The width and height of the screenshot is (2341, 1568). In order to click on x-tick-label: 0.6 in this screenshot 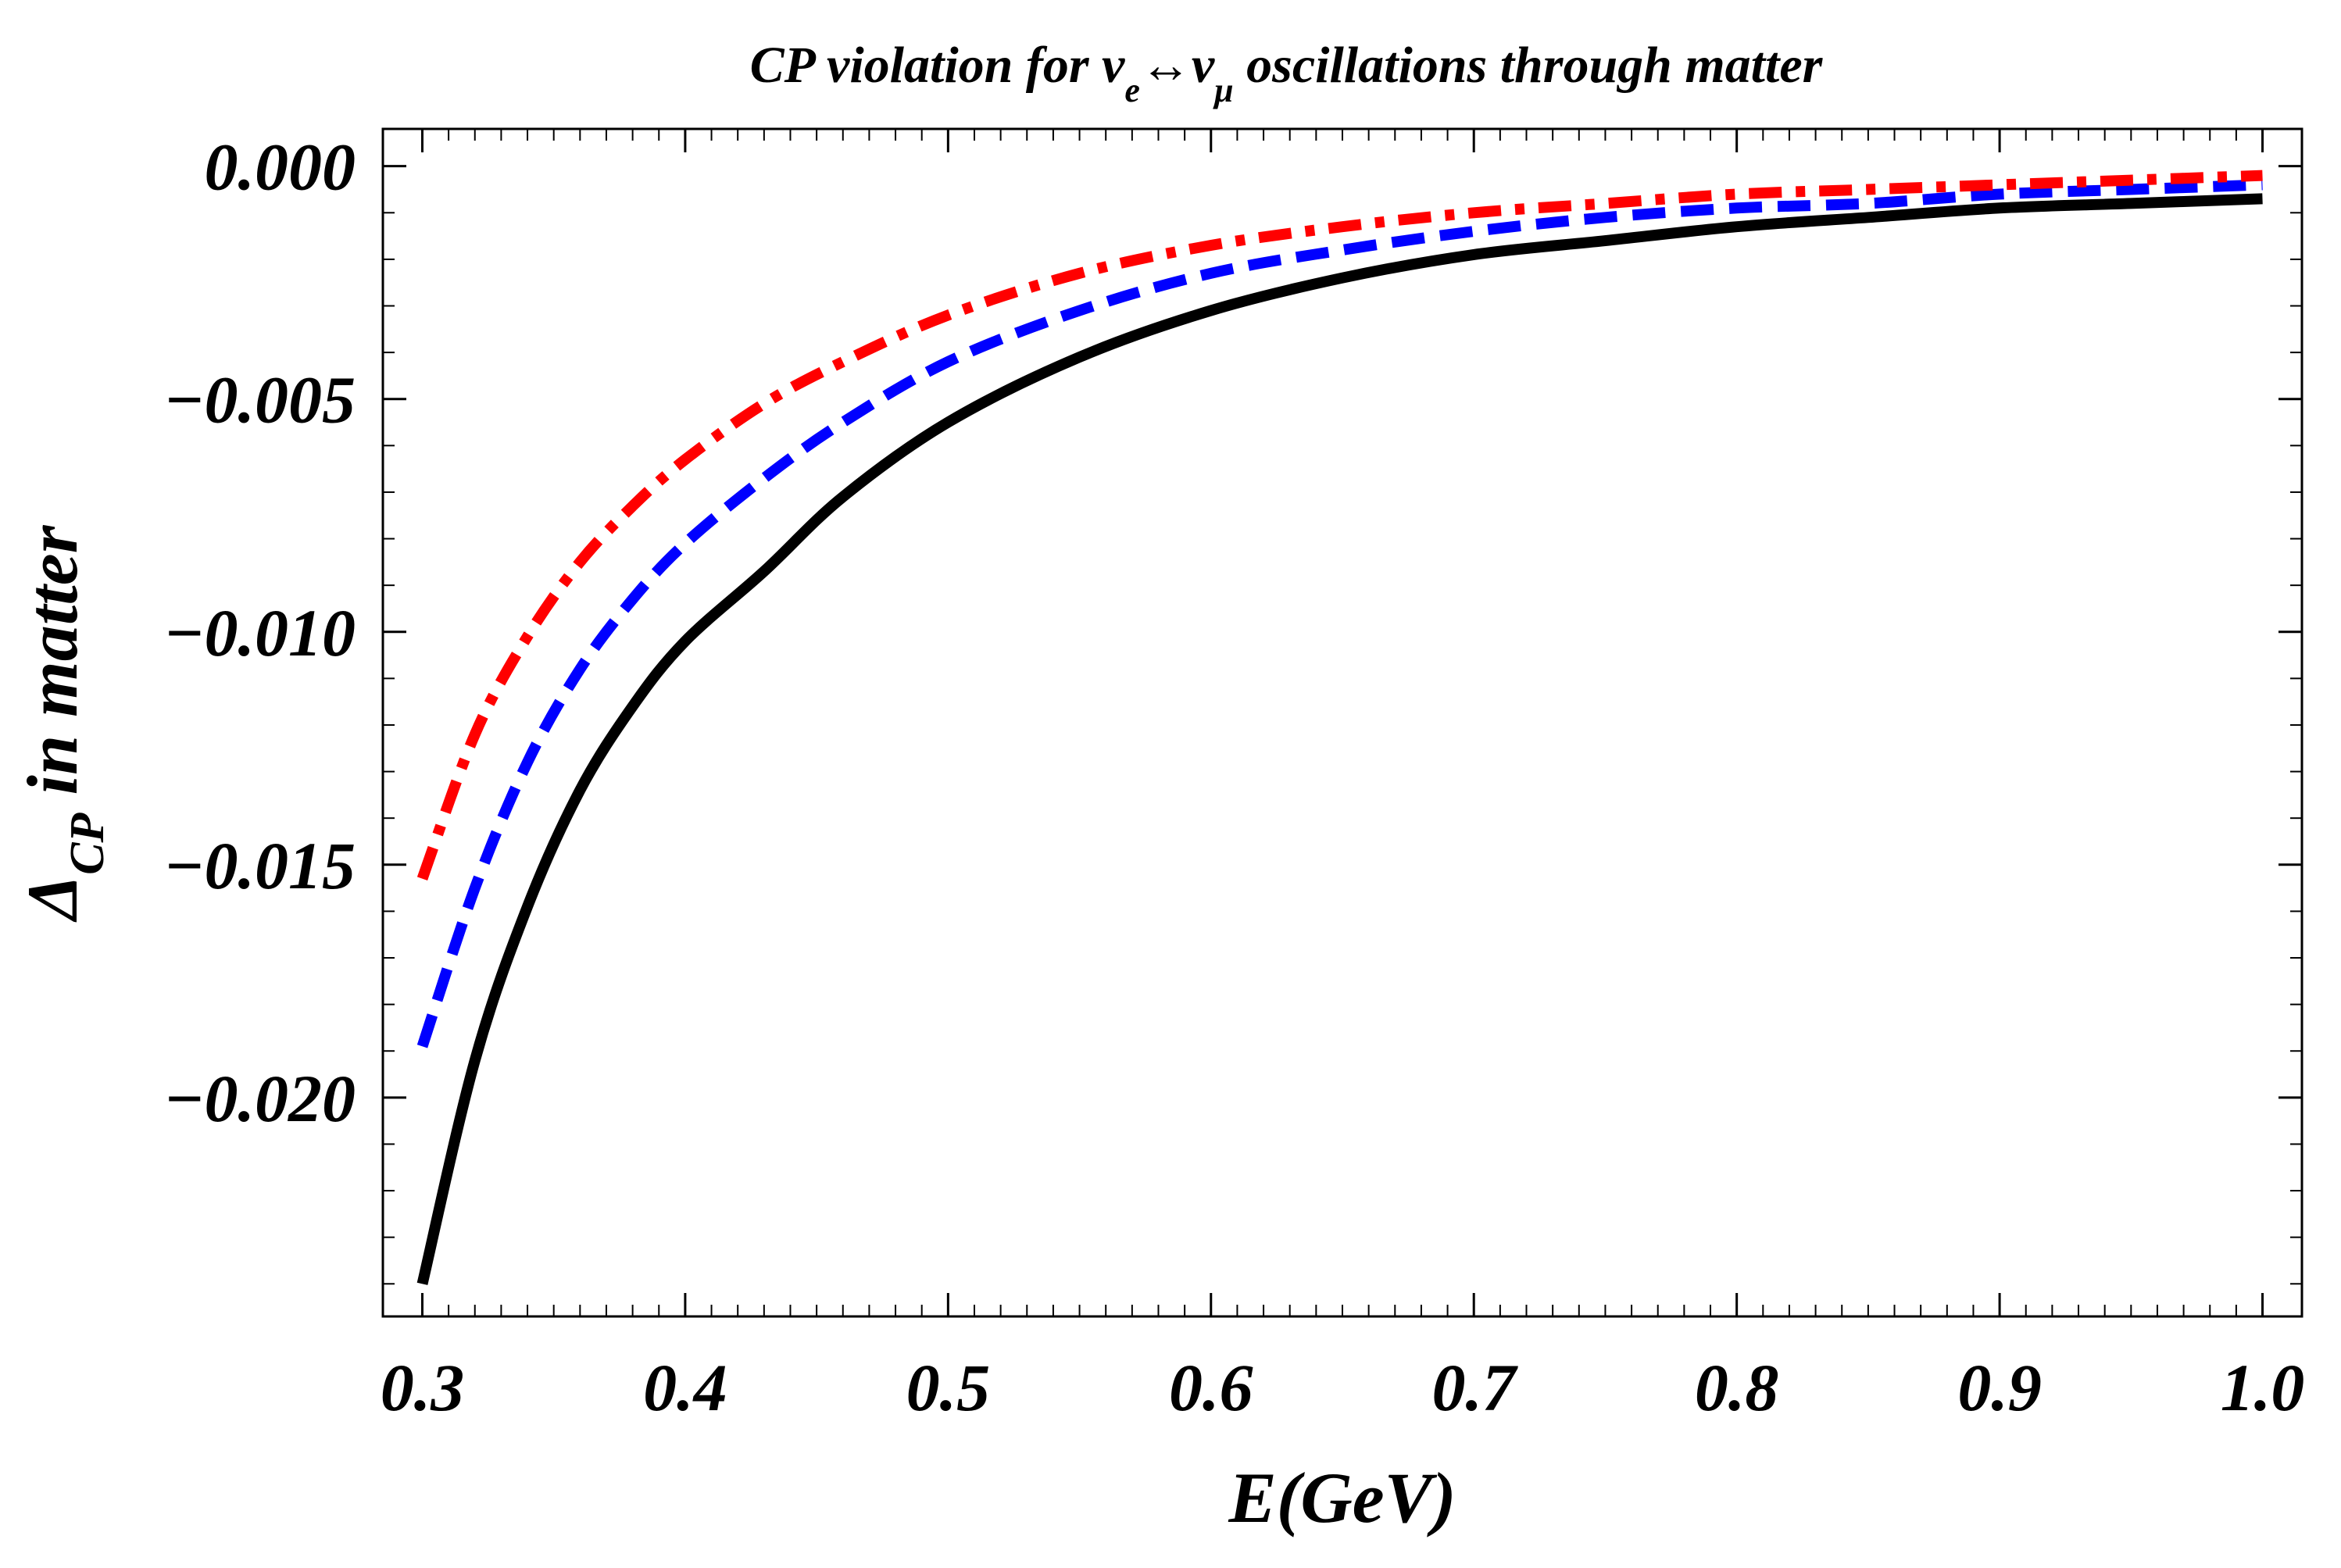, I will do `click(1211, 1387)`.